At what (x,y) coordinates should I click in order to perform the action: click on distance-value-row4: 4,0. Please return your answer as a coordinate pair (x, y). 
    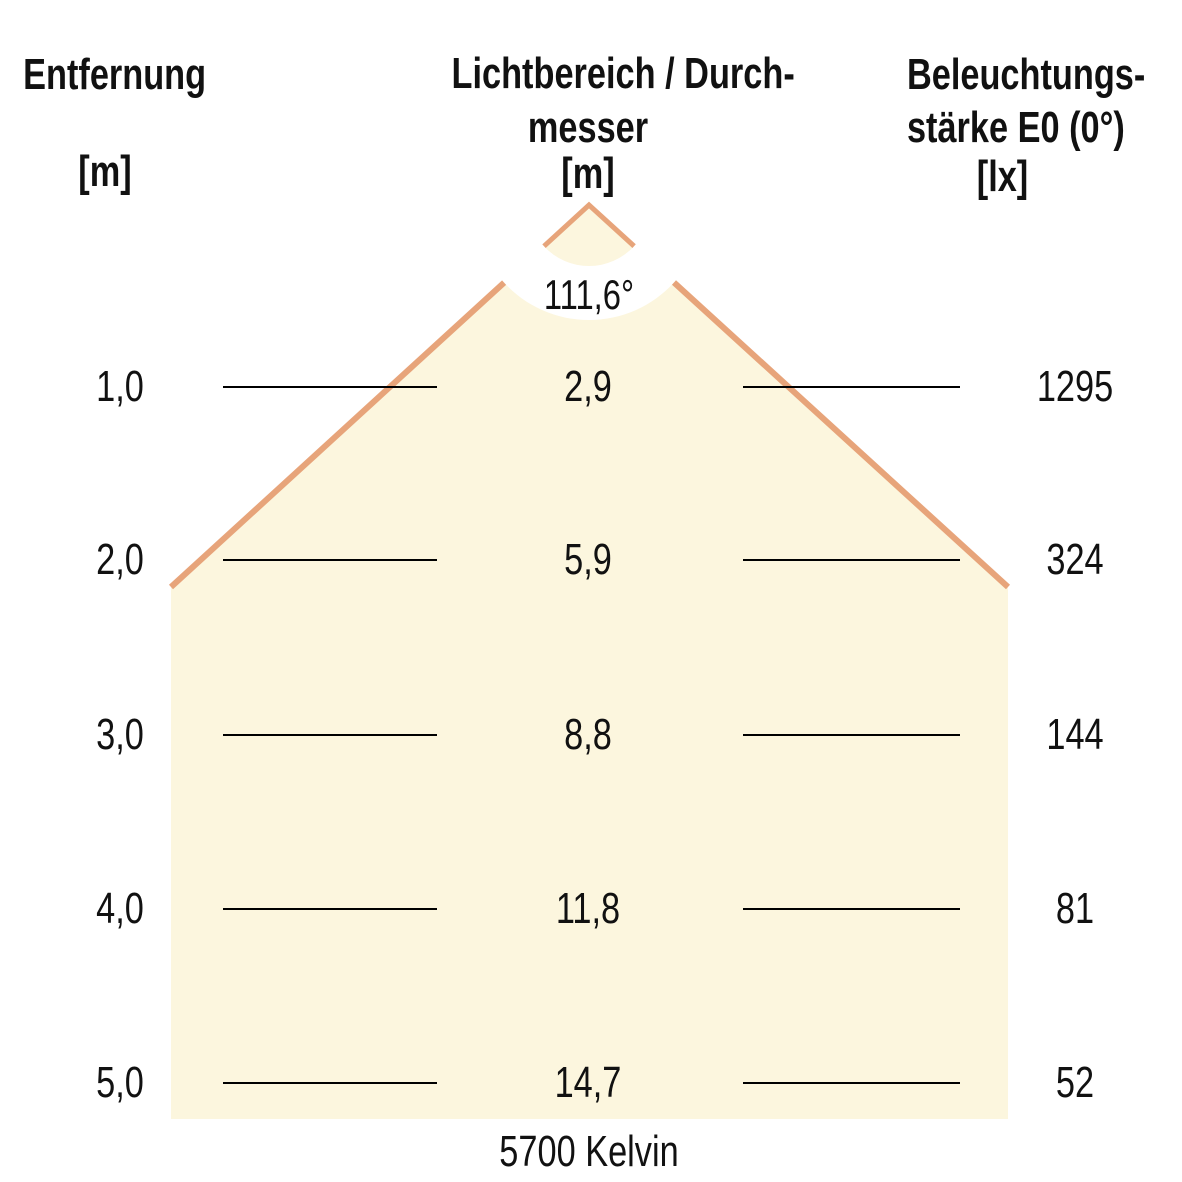
    Looking at the image, I should click on (120, 908).